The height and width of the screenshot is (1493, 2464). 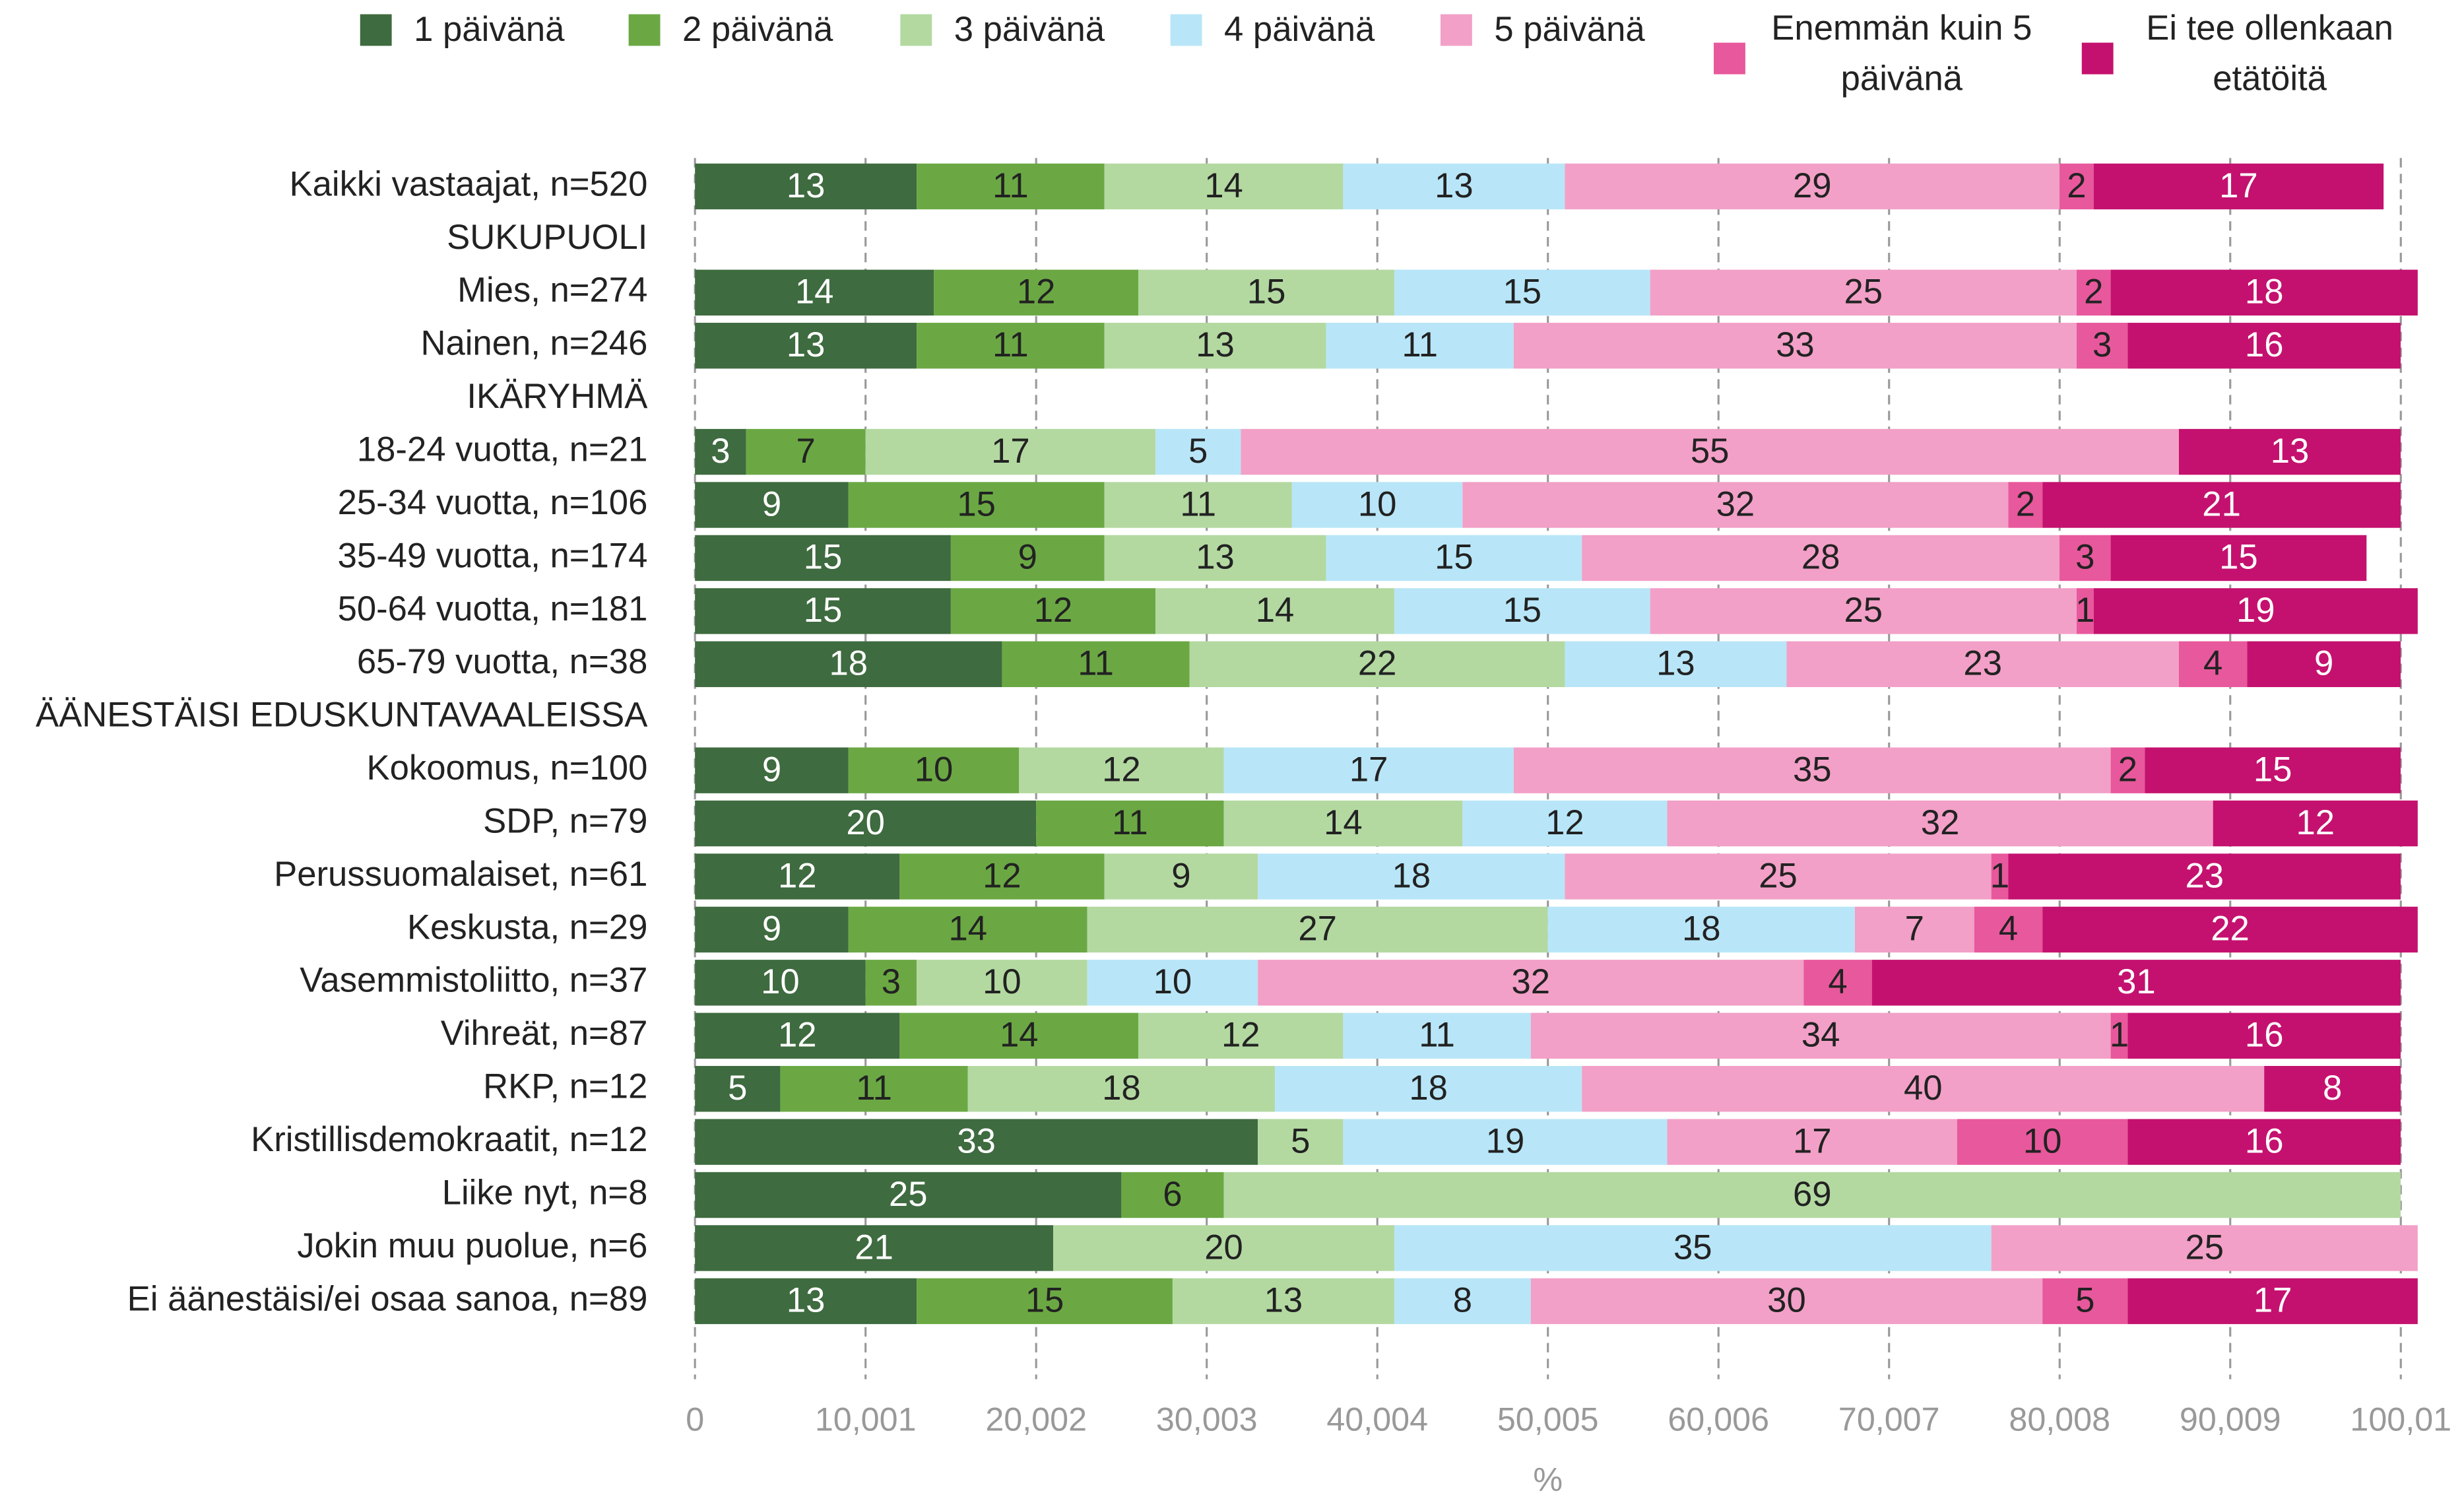 What do you see at coordinates (1223, 1247) in the screenshot?
I see `data-label: 20` at bounding box center [1223, 1247].